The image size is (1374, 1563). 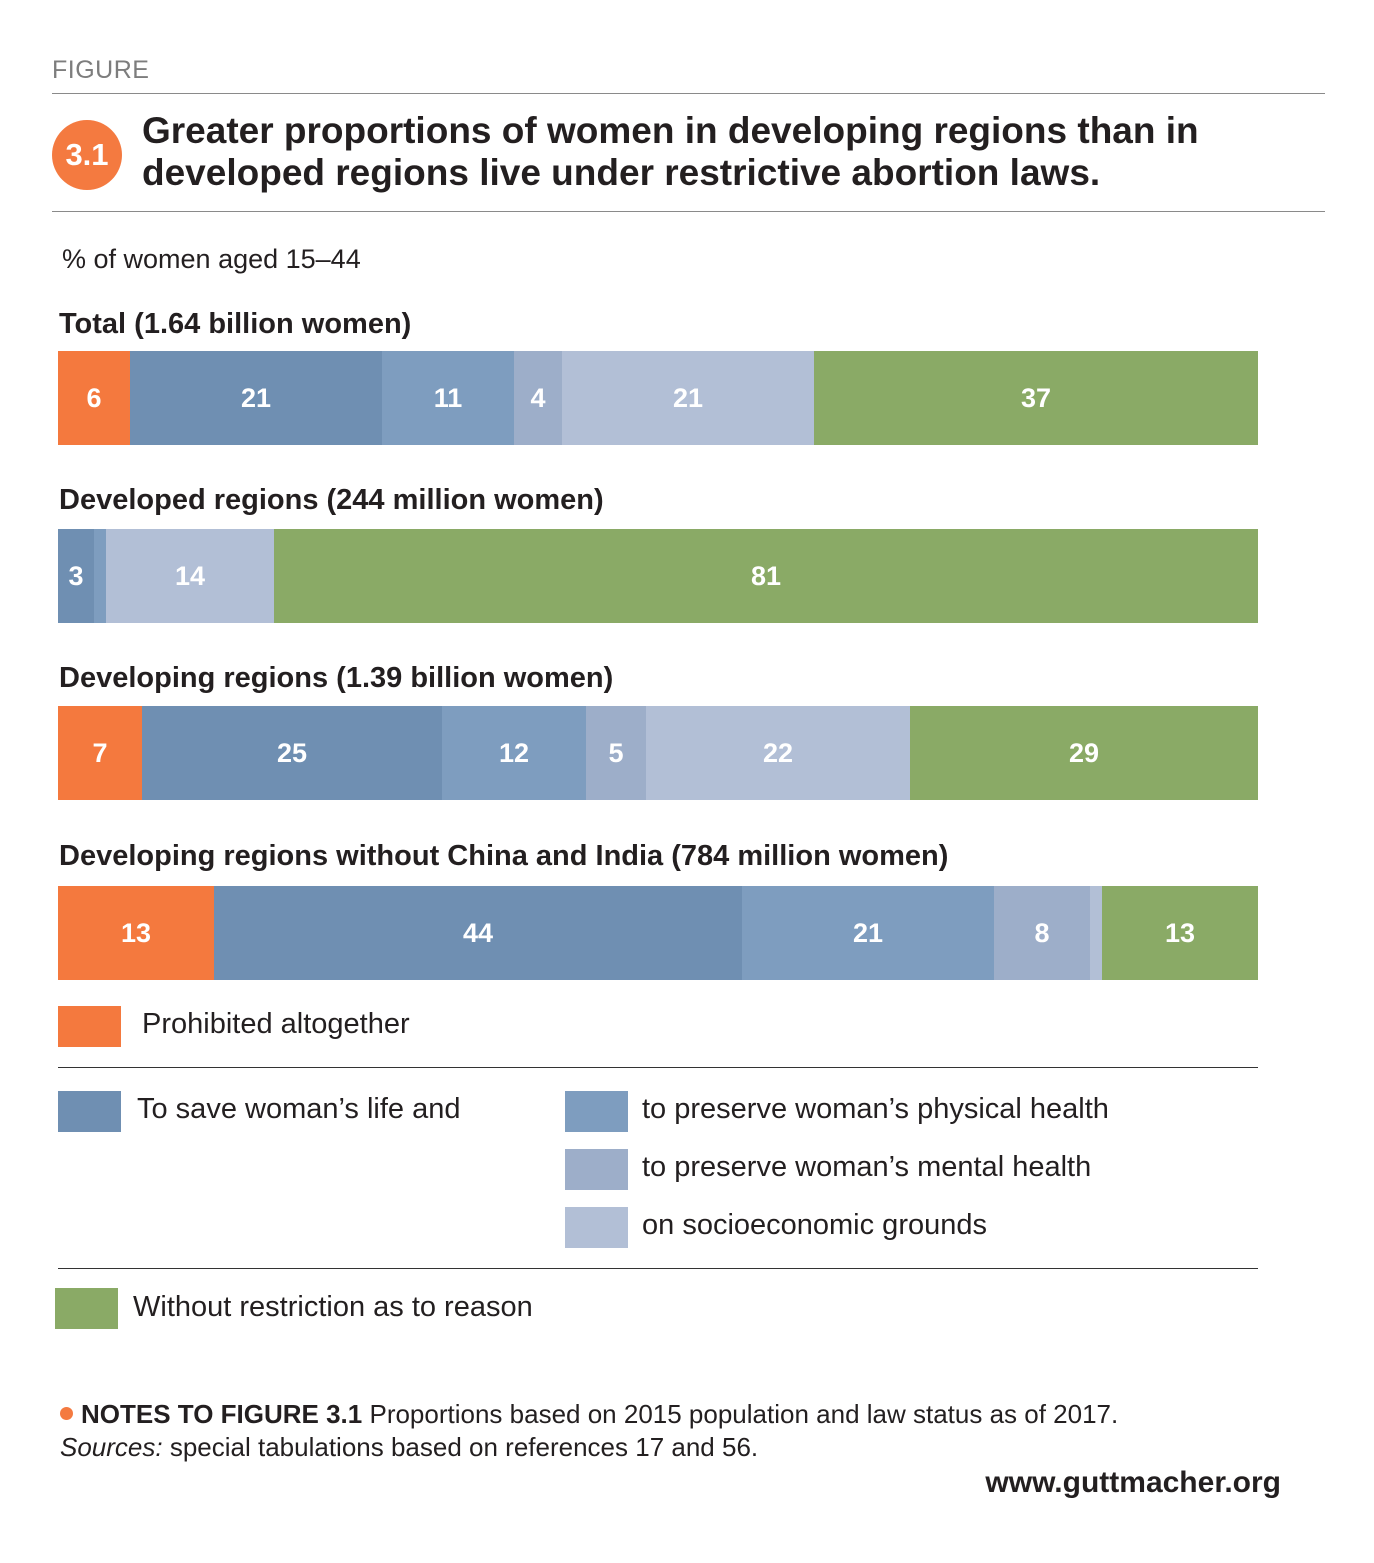 I want to click on bar-segment-save-life: 3, so click(x=76, y=576).